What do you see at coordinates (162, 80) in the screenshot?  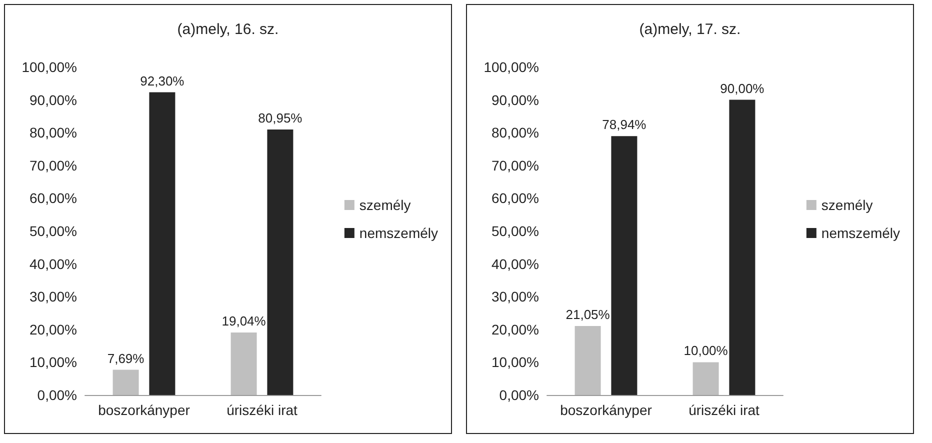 I see `data-label: 92,30%` at bounding box center [162, 80].